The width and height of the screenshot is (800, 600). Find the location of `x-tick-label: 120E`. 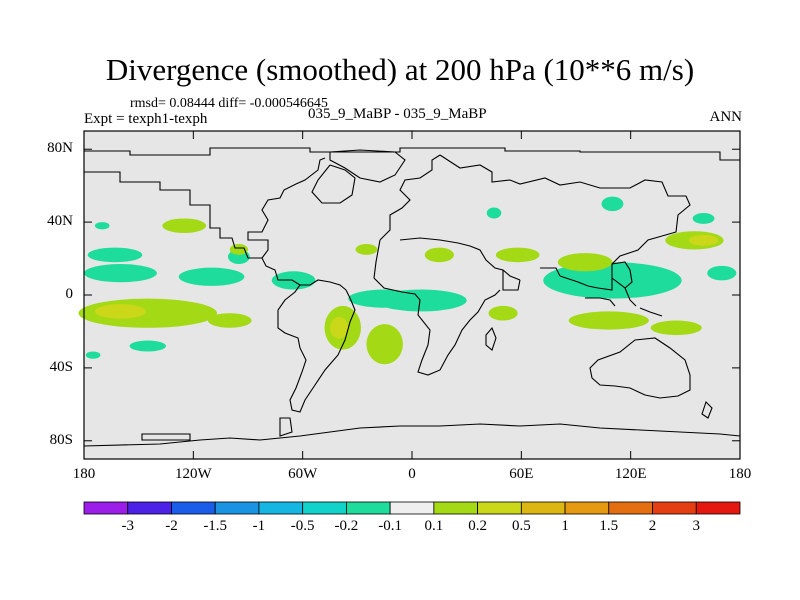

x-tick-label: 120E is located at coordinates (630, 474).